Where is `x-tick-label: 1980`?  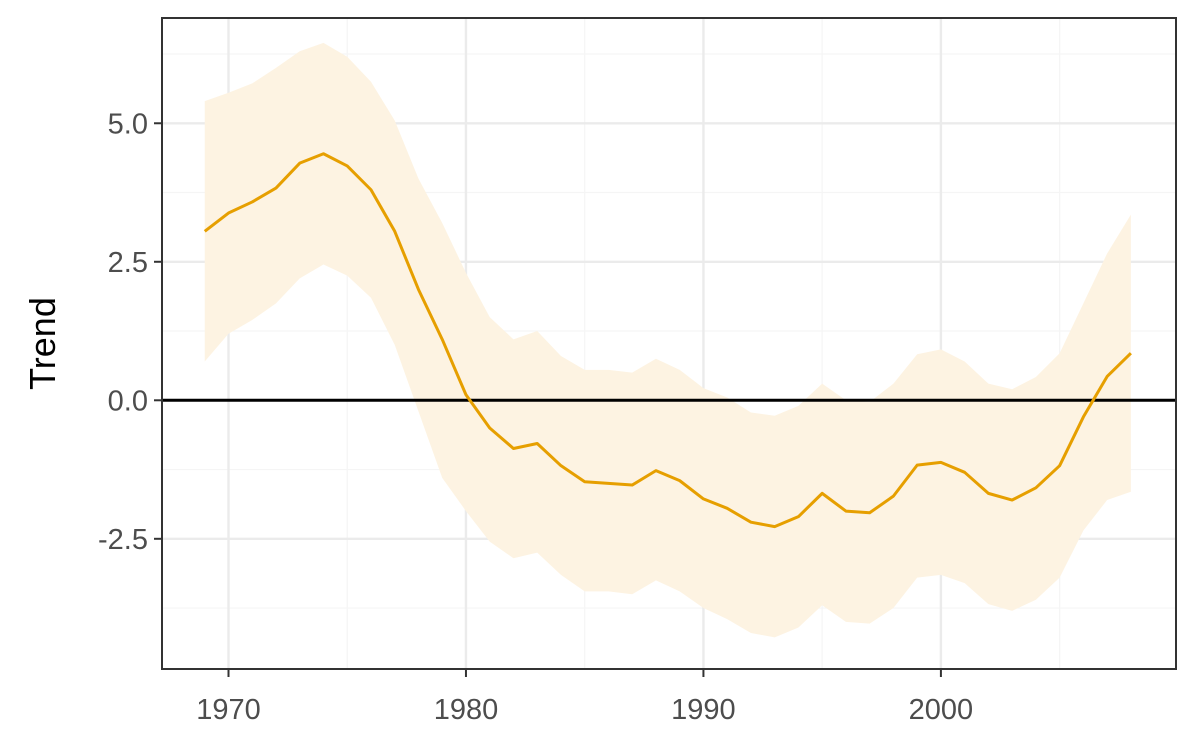 x-tick-label: 1980 is located at coordinates (466, 710).